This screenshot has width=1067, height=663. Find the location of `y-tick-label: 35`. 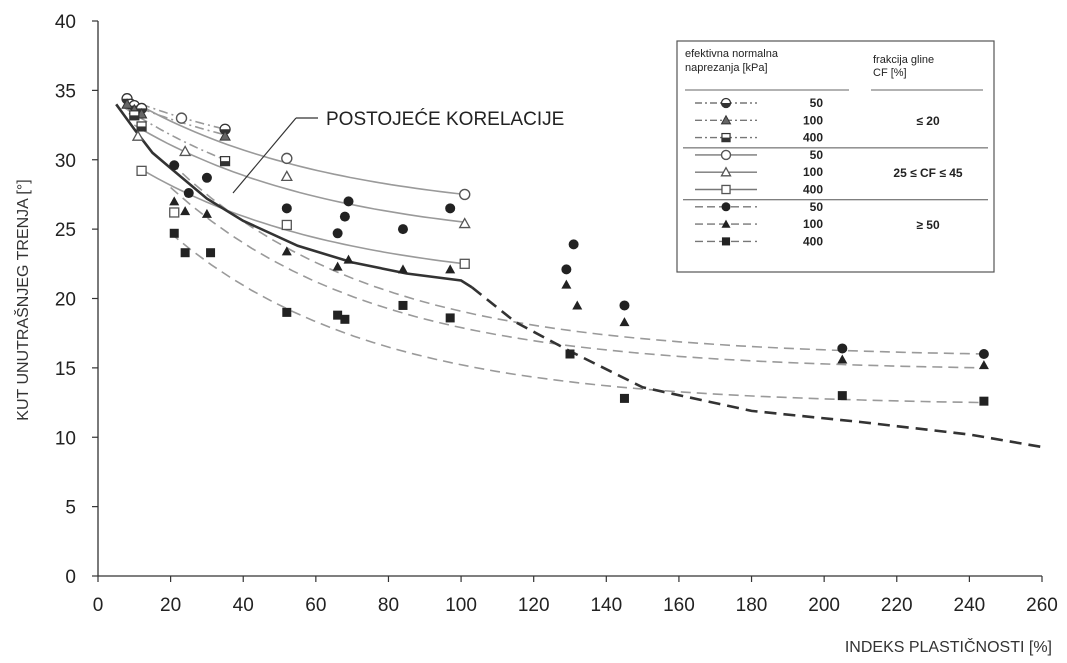

y-tick-label: 35 is located at coordinates (65, 91).